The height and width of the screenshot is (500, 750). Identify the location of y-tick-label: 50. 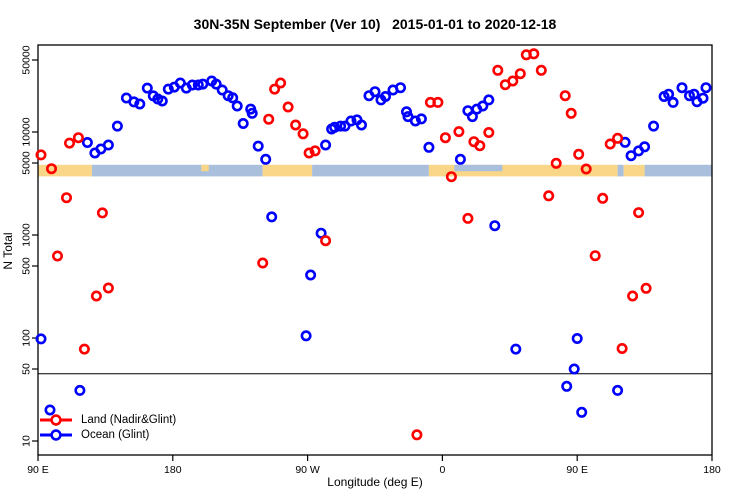
(27, 369).